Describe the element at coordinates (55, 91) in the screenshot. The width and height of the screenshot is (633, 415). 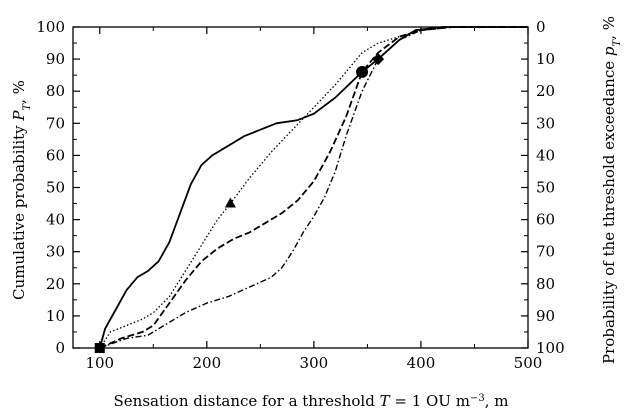
I see `y-tick-label-left: 80` at that location.